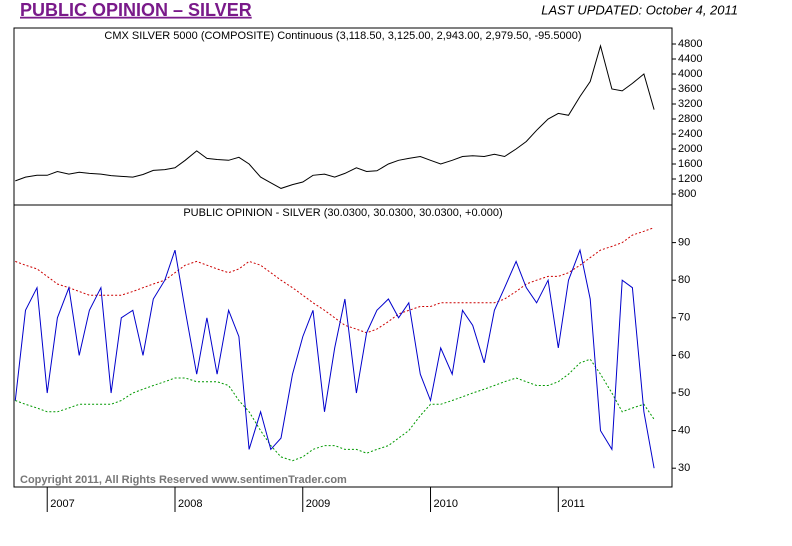  What do you see at coordinates (573, 504) in the screenshot?
I see `x-tick-label: 2011` at bounding box center [573, 504].